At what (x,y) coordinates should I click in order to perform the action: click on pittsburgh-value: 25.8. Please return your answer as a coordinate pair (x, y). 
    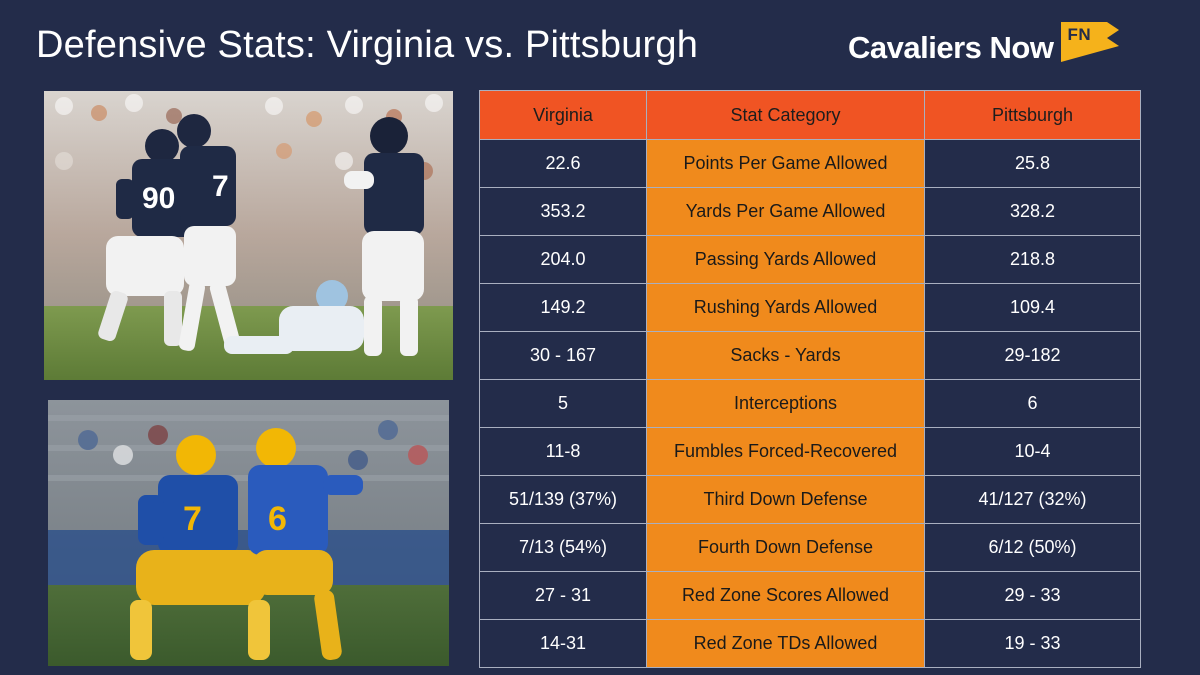
    Looking at the image, I should click on (1032, 163).